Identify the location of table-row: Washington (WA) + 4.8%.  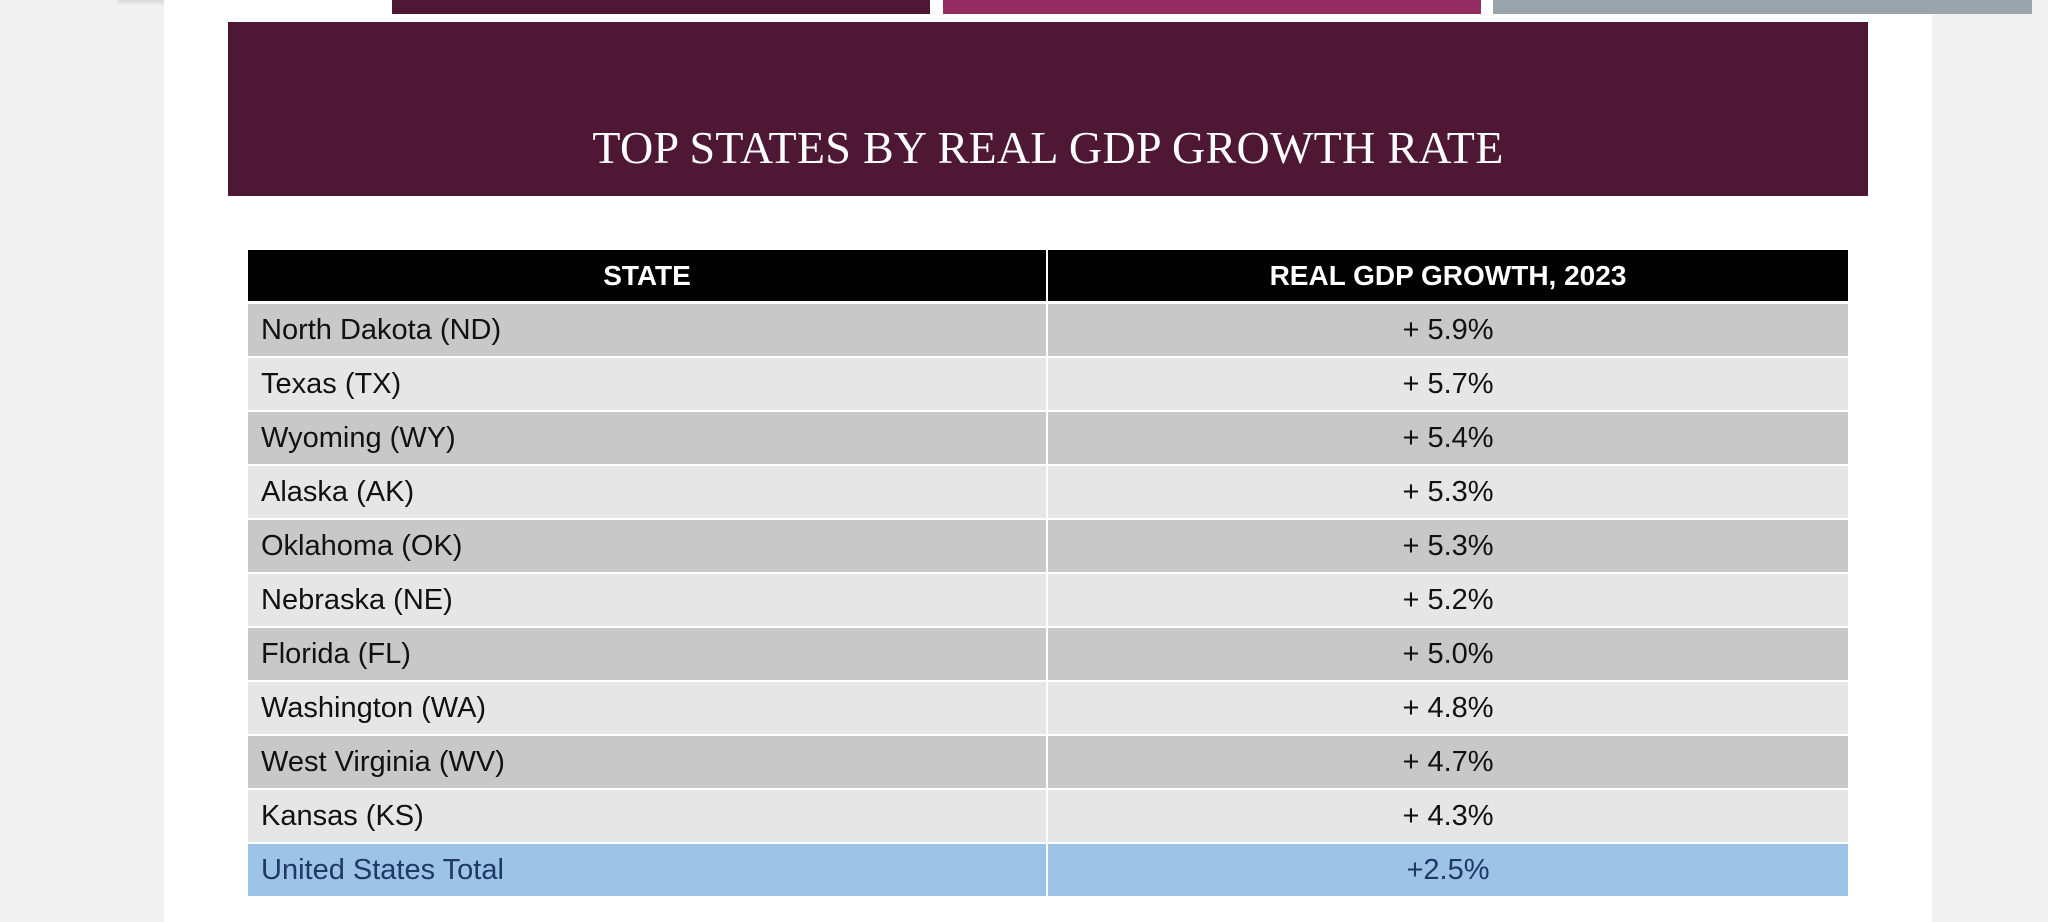
(1048, 708).